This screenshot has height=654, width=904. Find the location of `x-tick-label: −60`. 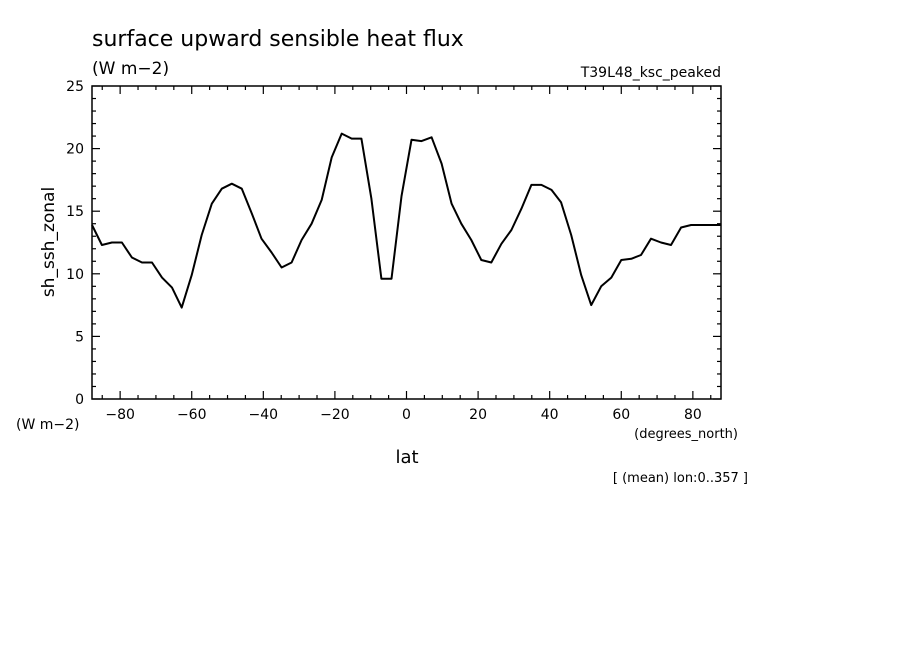

x-tick-label: −60 is located at coordinates (192, 415).